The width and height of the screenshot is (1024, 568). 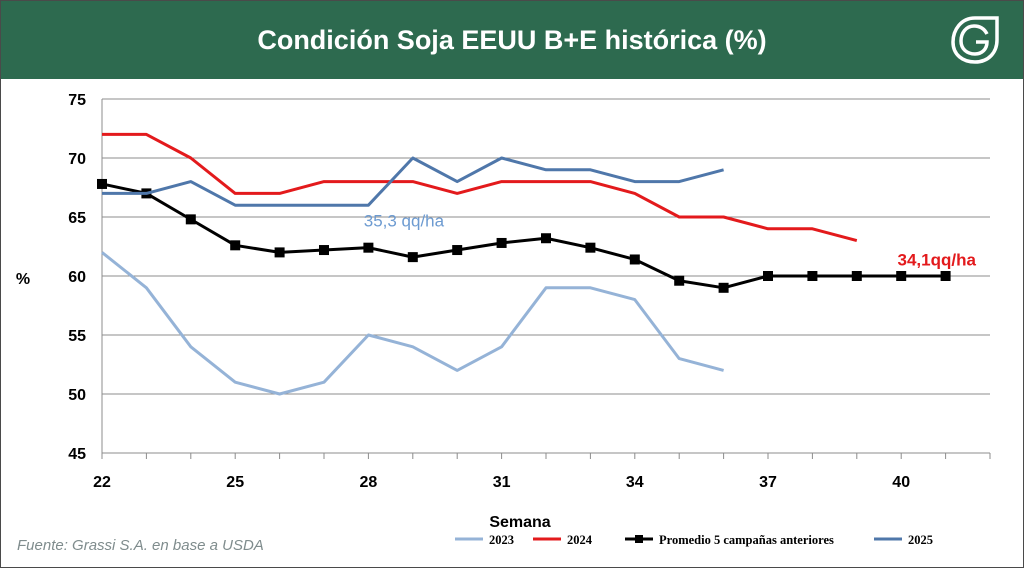 What do you see at coordinates (768, 482) in the screenshot?
I see `x-tick-label: 37` at bounding box center [768, 482].